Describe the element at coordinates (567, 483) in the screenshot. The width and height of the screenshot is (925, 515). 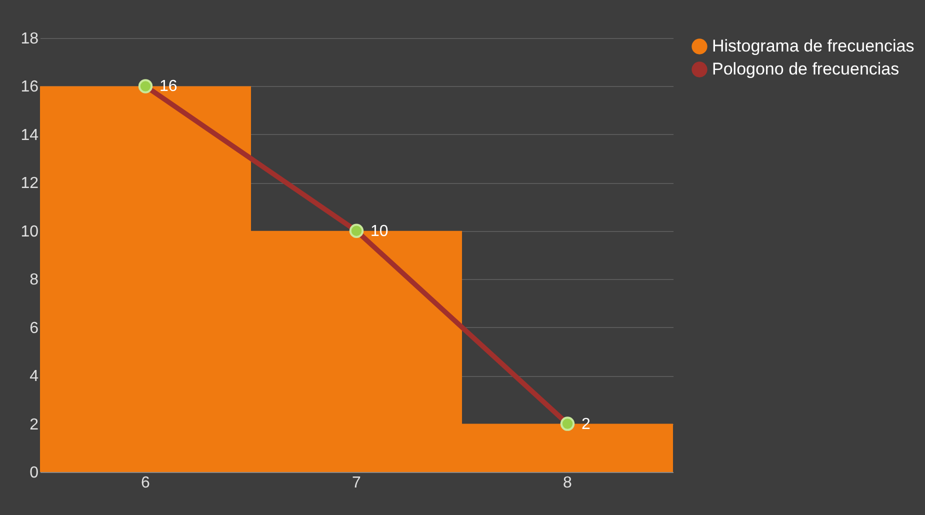
I see `x-tick-label: 8` at that location.